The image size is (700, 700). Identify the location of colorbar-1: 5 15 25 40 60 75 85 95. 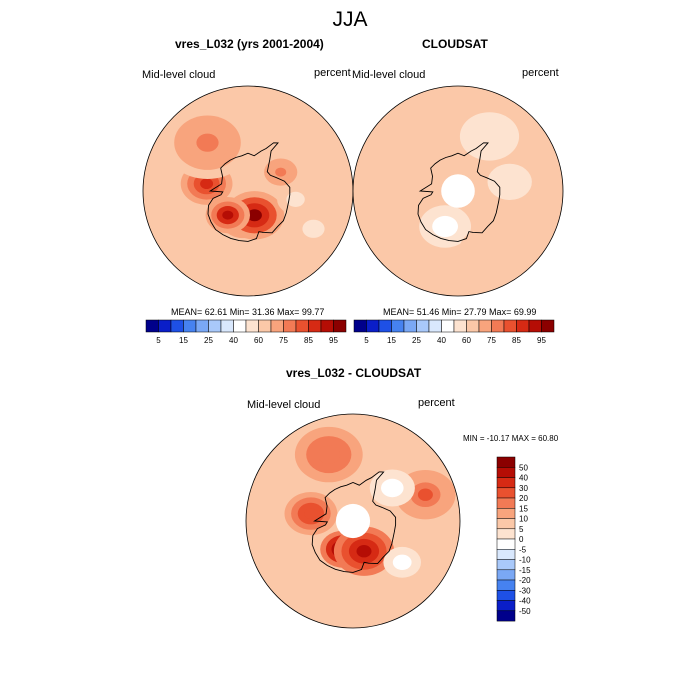
(246, 332).